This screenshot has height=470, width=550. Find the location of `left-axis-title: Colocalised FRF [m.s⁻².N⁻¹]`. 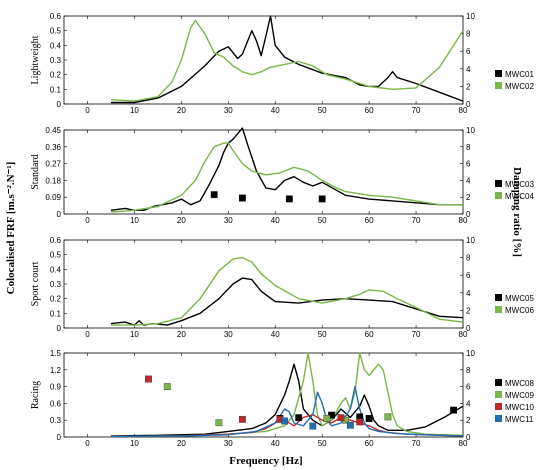

left-axis-title: Colocalised FRF [m.s⁻².N⁻¹] is located at coordinates (11, 228).